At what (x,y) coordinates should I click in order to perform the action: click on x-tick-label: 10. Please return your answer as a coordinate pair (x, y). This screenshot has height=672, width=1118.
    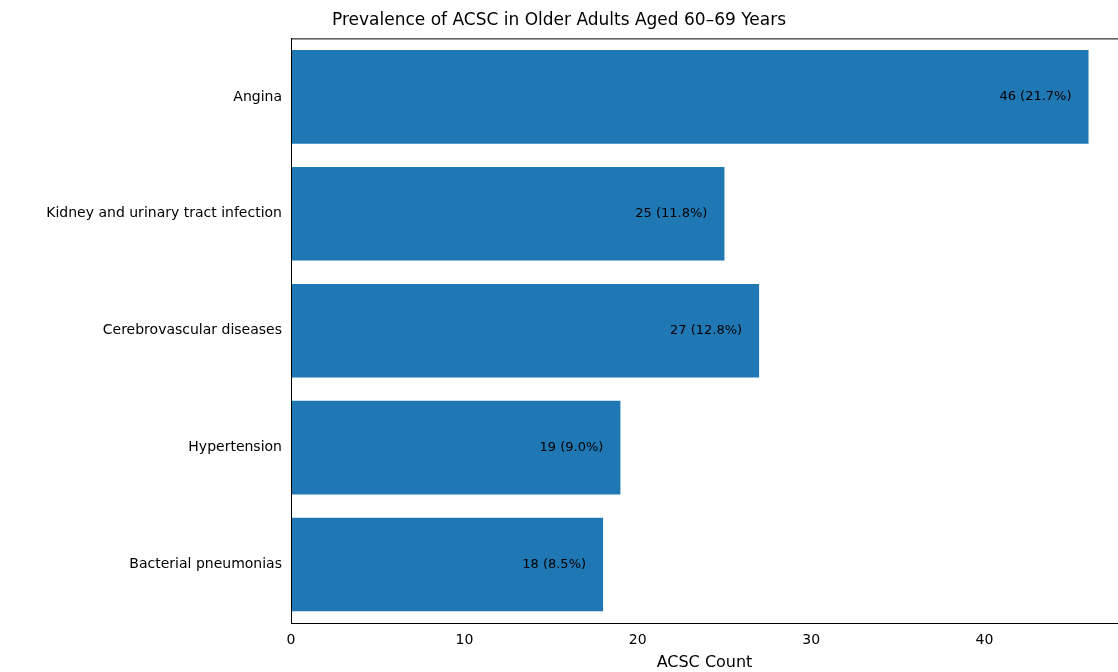
    Looking at the image, I should click on (464, 639).